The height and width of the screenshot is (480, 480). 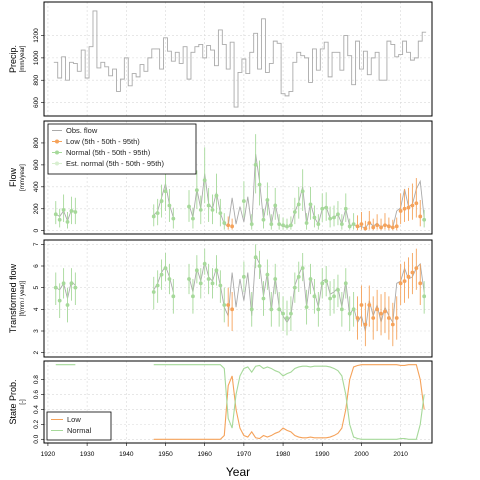 I want to click on x-tick-label: 2010, so click(x=400, y=454).